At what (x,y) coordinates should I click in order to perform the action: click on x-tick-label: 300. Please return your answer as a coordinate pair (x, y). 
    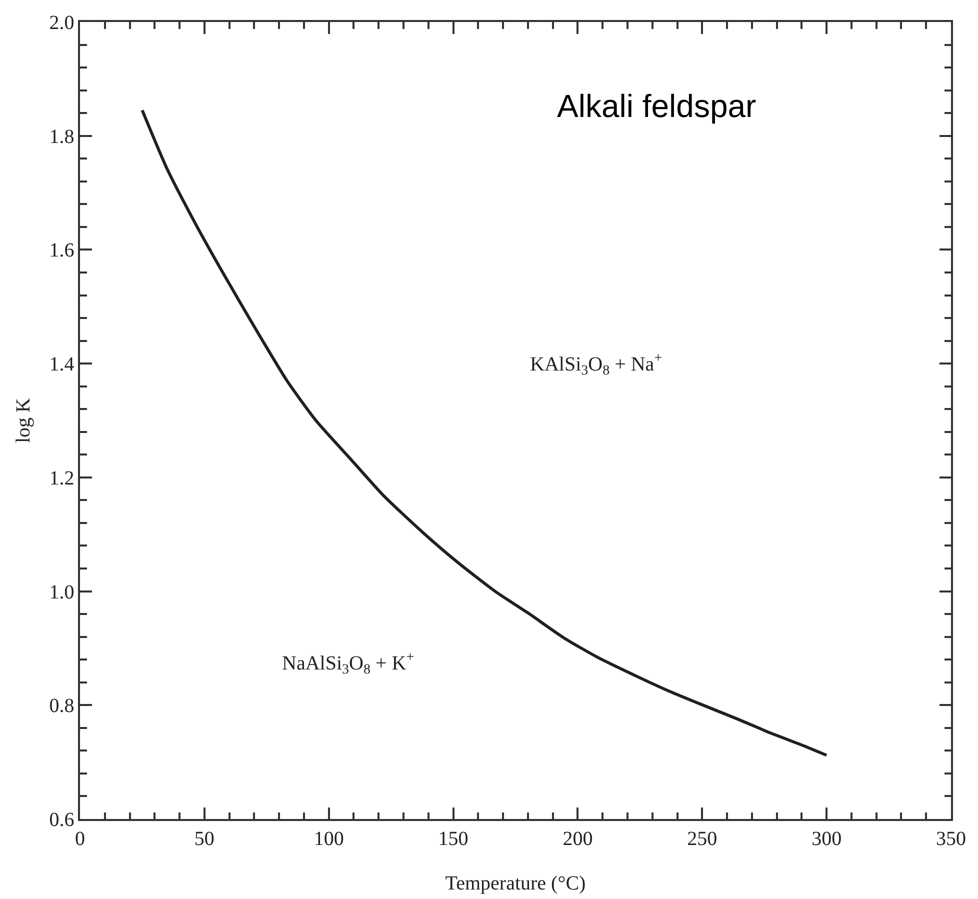
    Looking at the image, I should click on (827, 839).